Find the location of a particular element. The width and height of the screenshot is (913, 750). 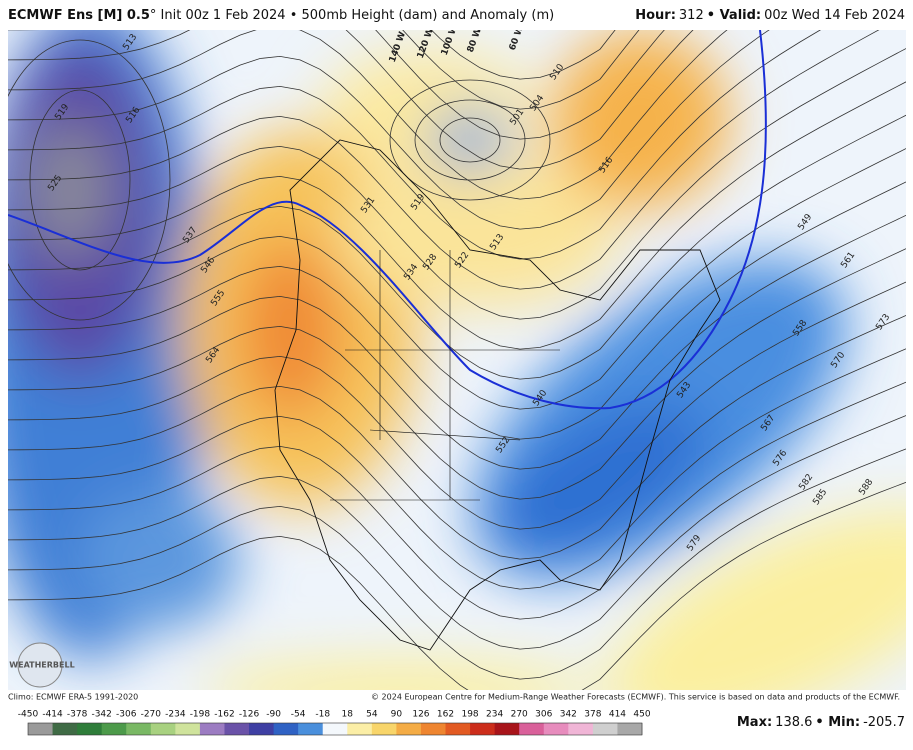

colorbar-tick-label: 414 is located at coordinates (617, 715).